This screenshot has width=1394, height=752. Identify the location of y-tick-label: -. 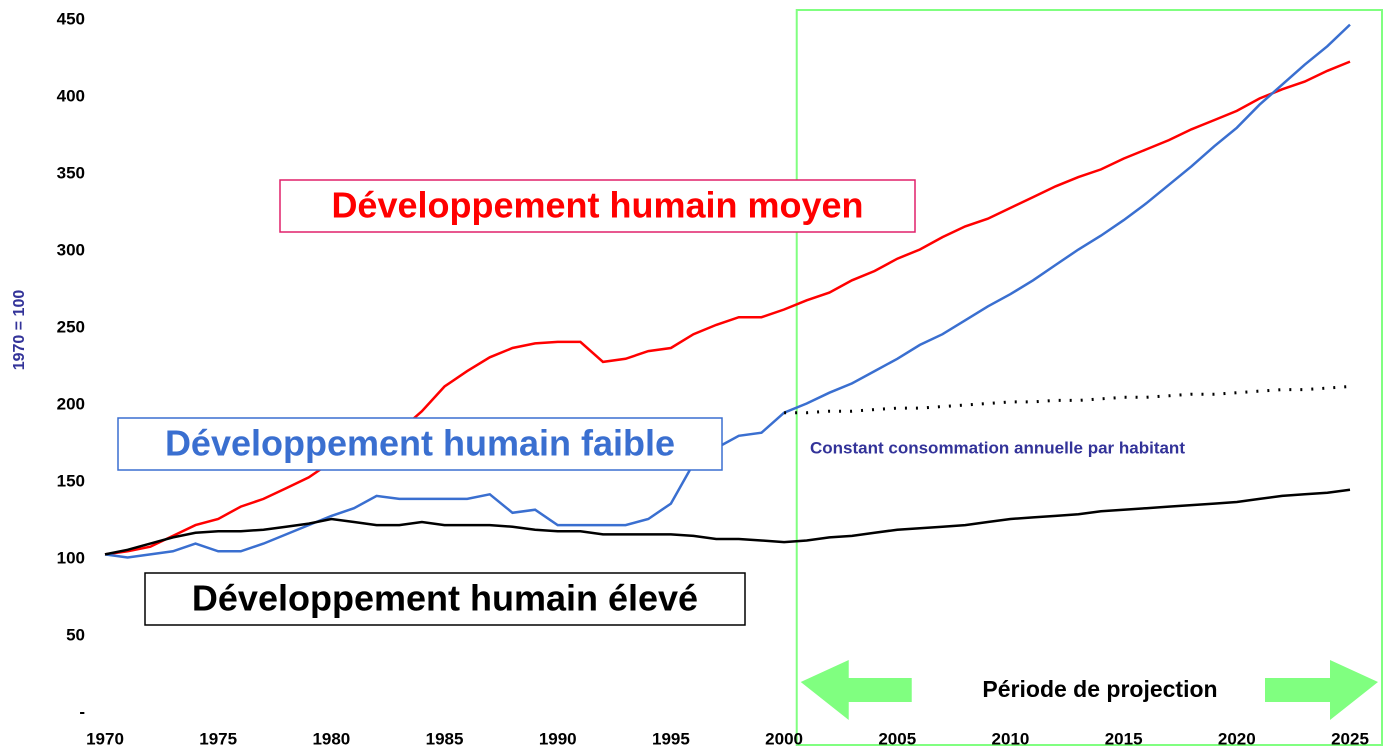
(82, 711).